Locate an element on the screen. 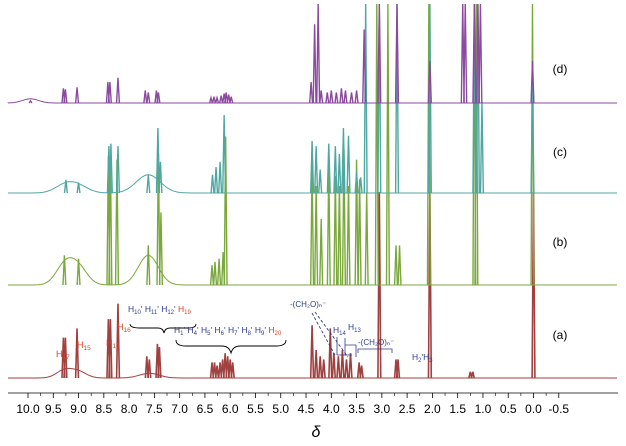 The image size is (626, 446). x-tick-label: 5.5 is located at coordinates (255, 409).